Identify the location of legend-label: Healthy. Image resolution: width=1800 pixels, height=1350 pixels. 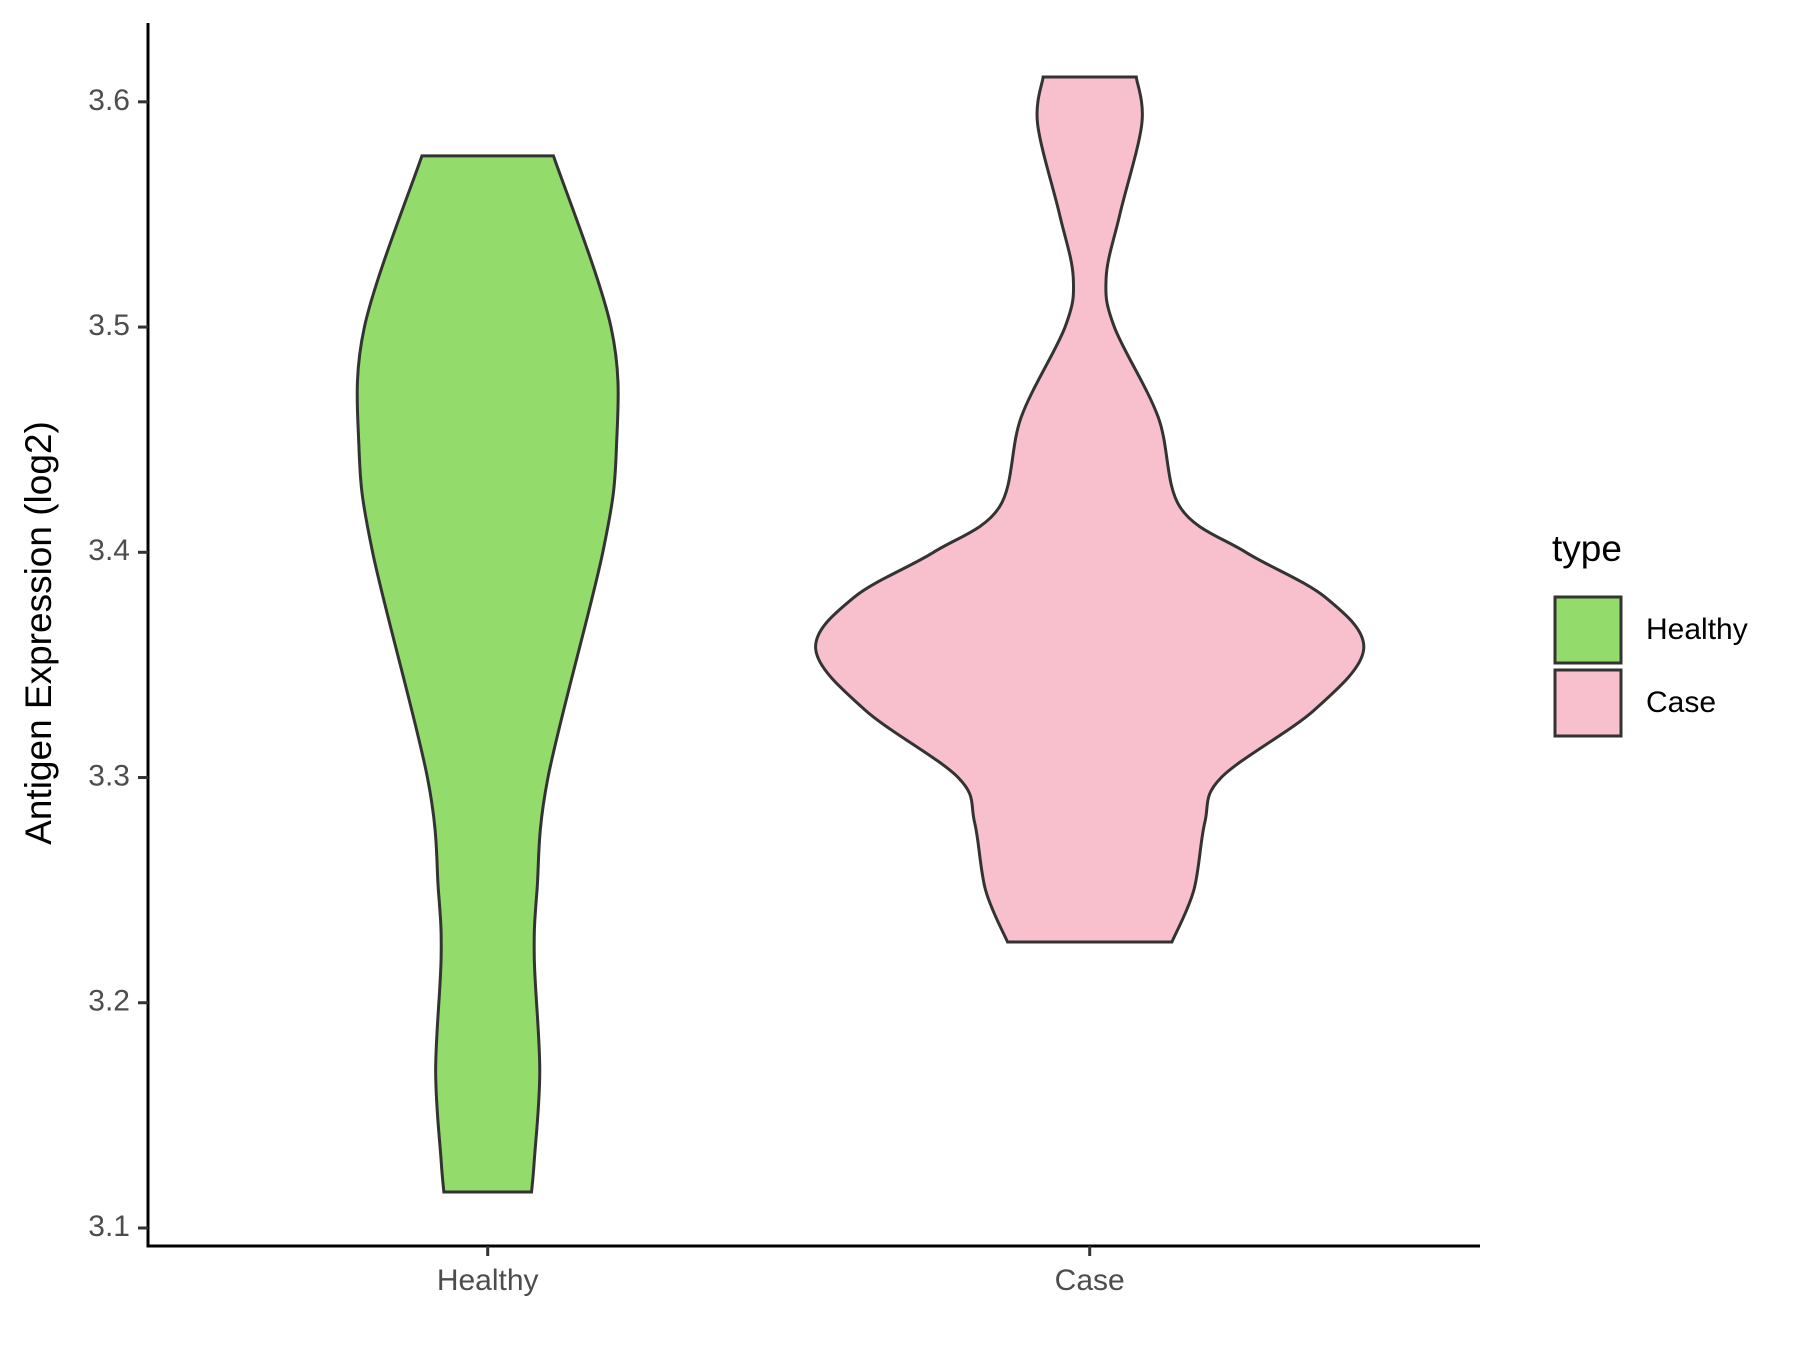
(1697, 629).